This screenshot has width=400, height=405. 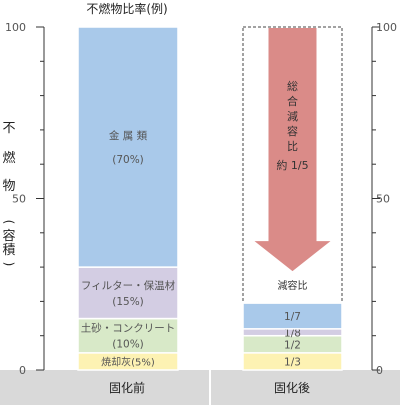 I want to click on y-label-char: 燃, so click(x=8, y=158).